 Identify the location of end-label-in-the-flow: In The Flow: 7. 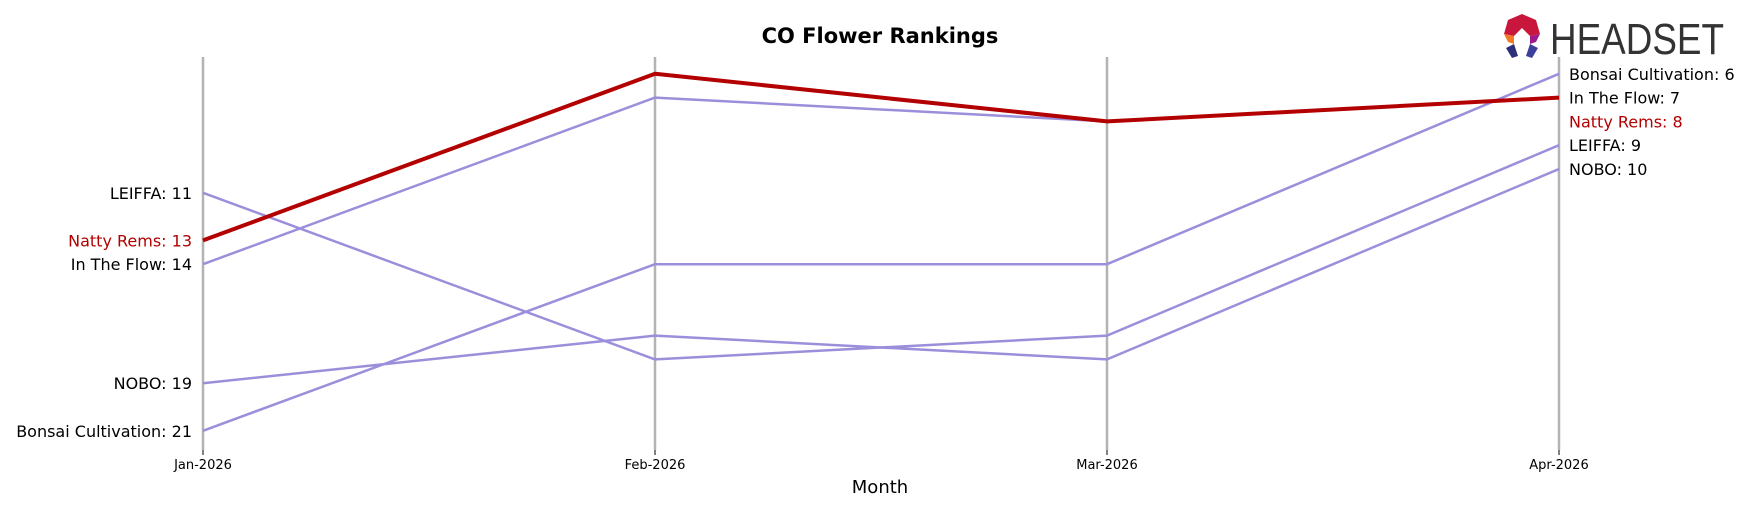
(1624, 98).